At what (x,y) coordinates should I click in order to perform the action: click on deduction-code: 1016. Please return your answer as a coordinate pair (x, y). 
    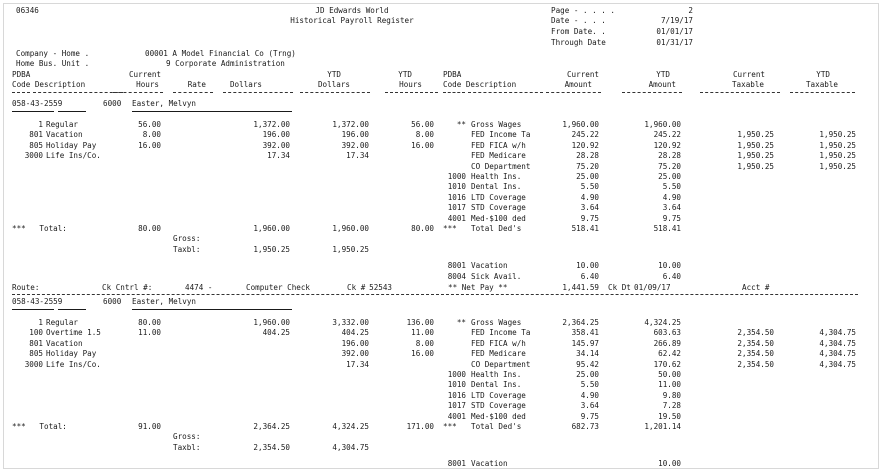
    Looking at the image, I should click on (456, 197).